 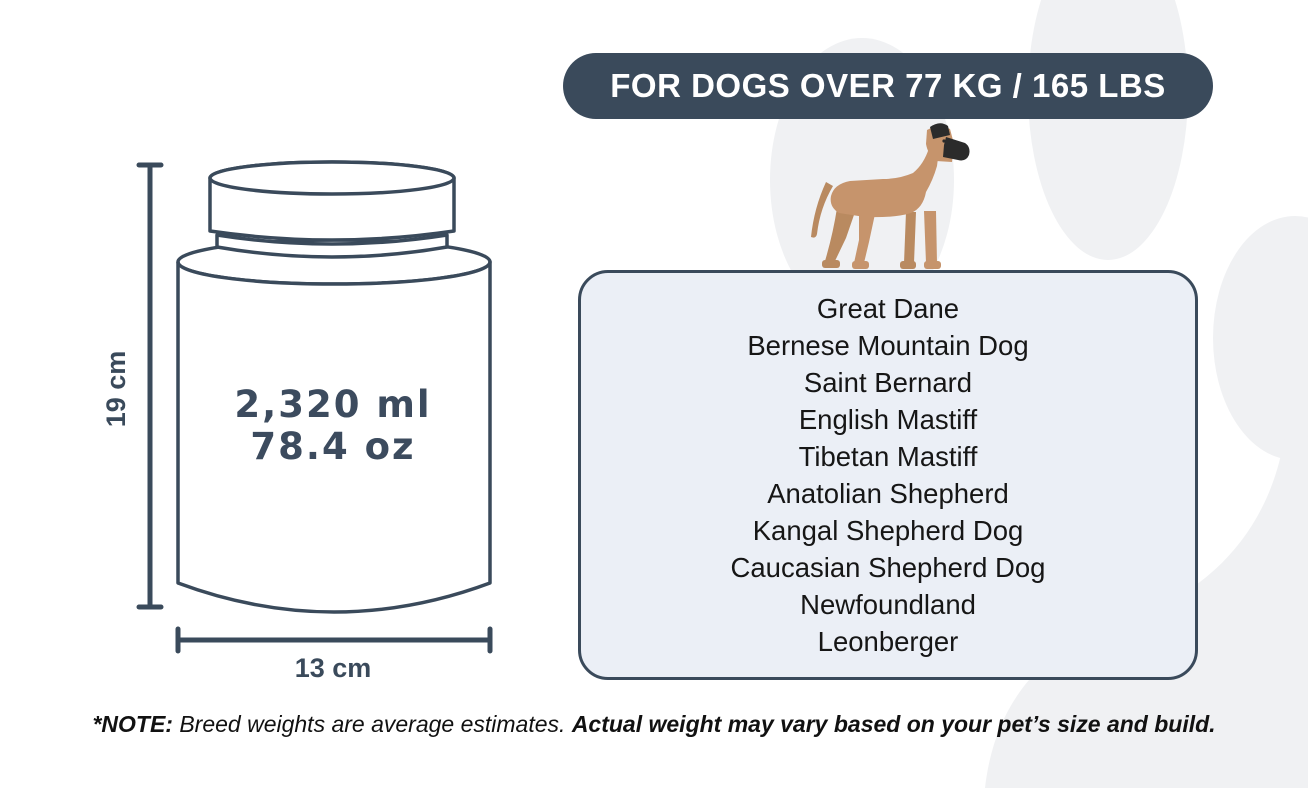 What do you see at coordinates (890, 196) in the screenshot?
I see `great-dane-icon` at bounding box center [890, 196].